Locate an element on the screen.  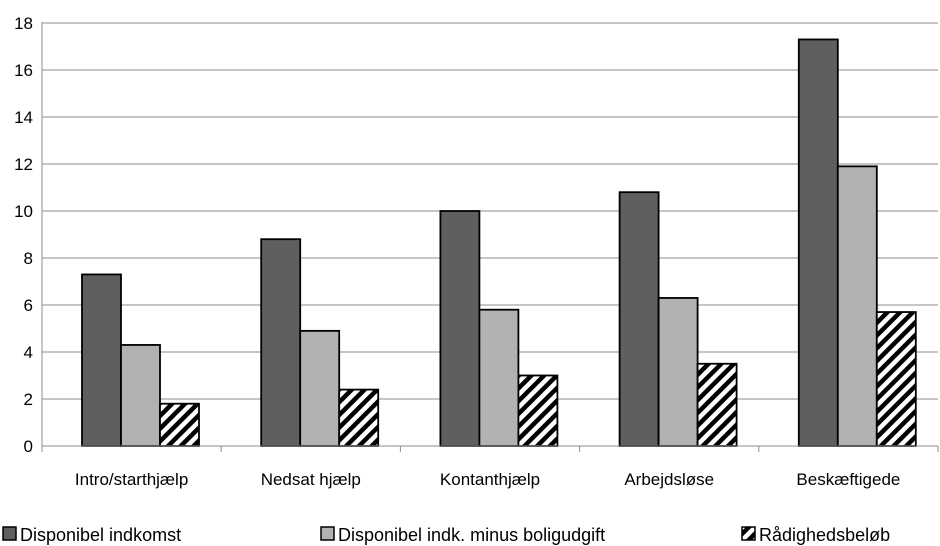
x-category-label: Intro/starthjælp is located at coordinates (131, 479).